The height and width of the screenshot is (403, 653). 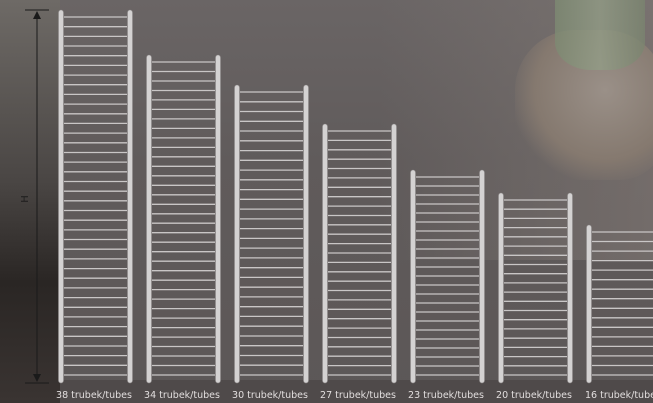 I want to click on radiator-caption-1: 38 trubek/tubes, so click(x=94, y=395).